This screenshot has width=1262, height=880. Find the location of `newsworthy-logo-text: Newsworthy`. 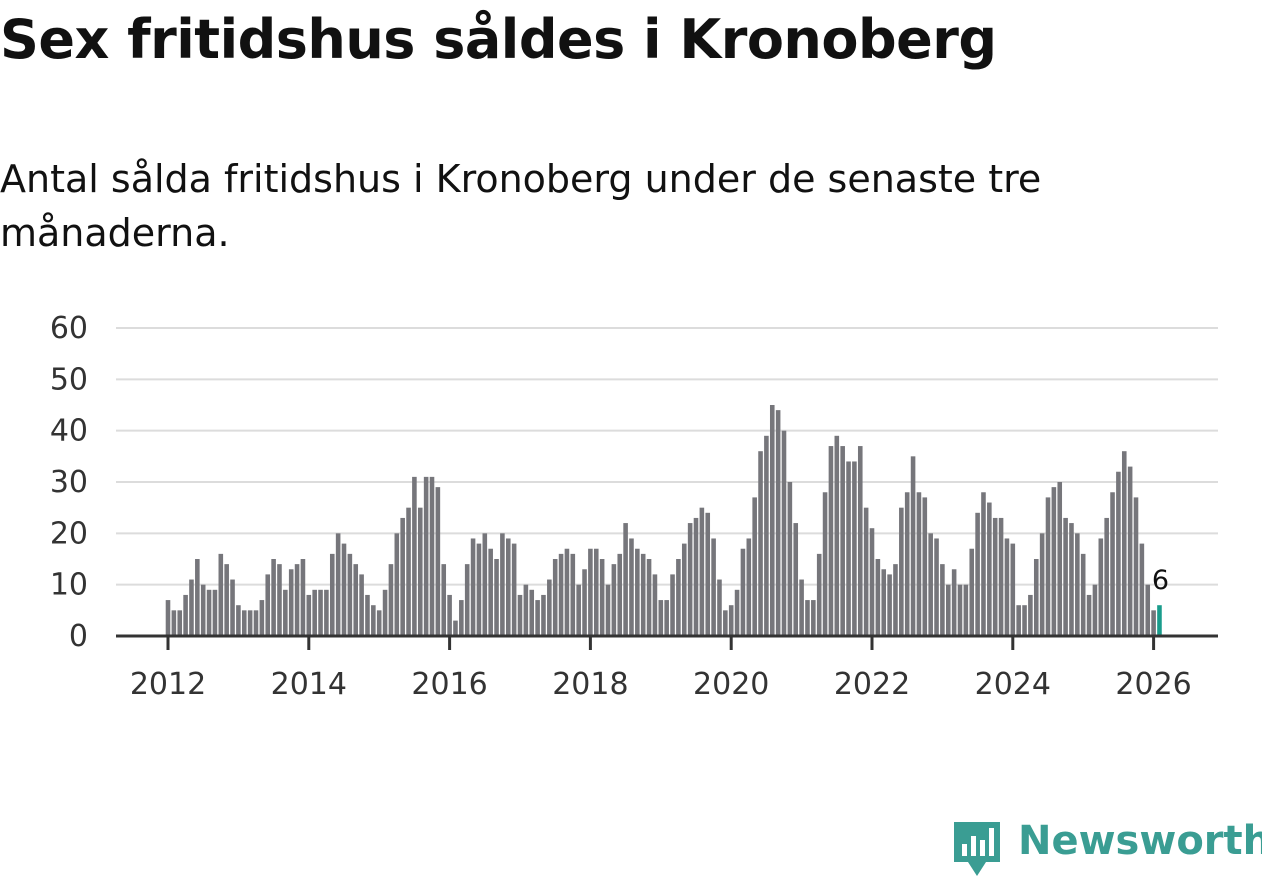

newsworthy-logo-text: Newsworthy is located at coordinates (1140, 841).